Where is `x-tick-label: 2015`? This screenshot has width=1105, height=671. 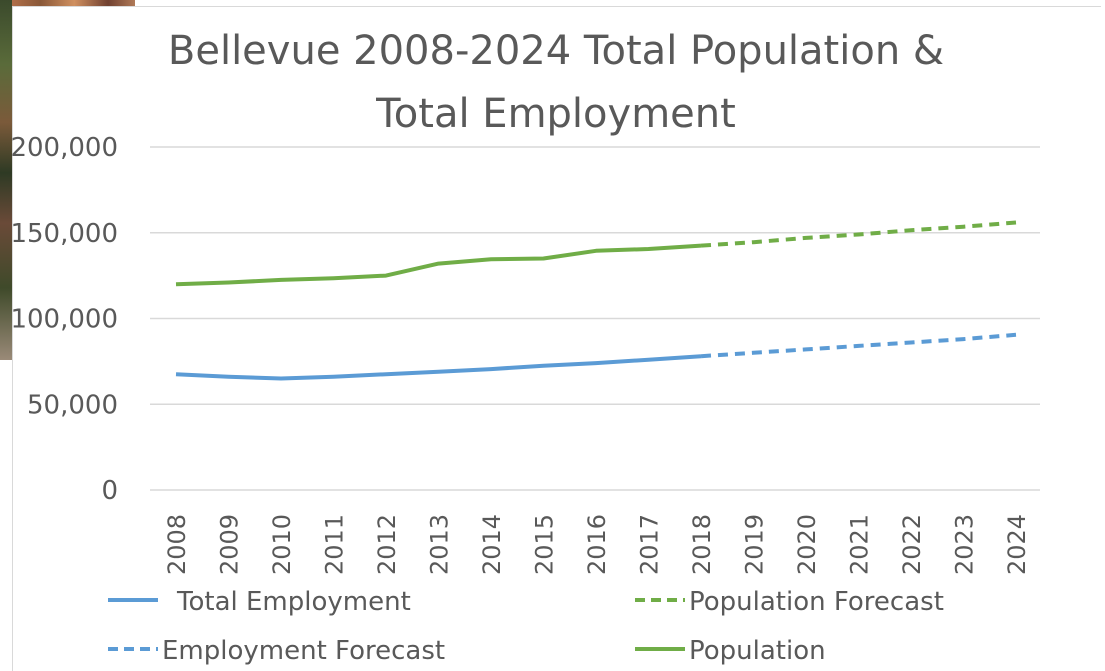 x-tick-label: 2015 is located at coordinates (545, 544).